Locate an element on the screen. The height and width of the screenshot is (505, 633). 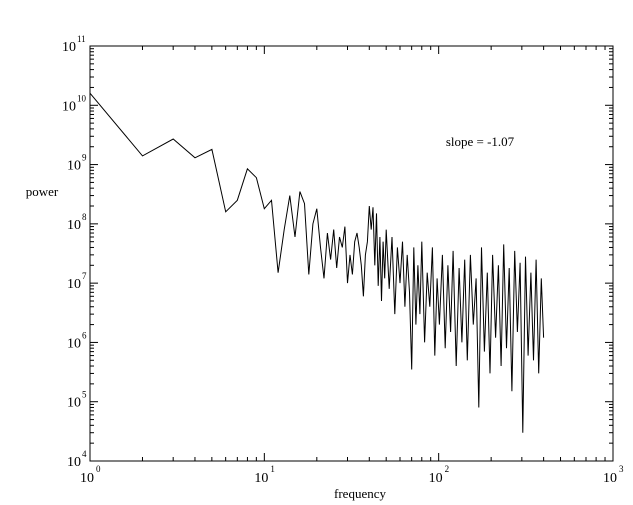
x-tick-label: 10³ is located at coordinates (613, 475).